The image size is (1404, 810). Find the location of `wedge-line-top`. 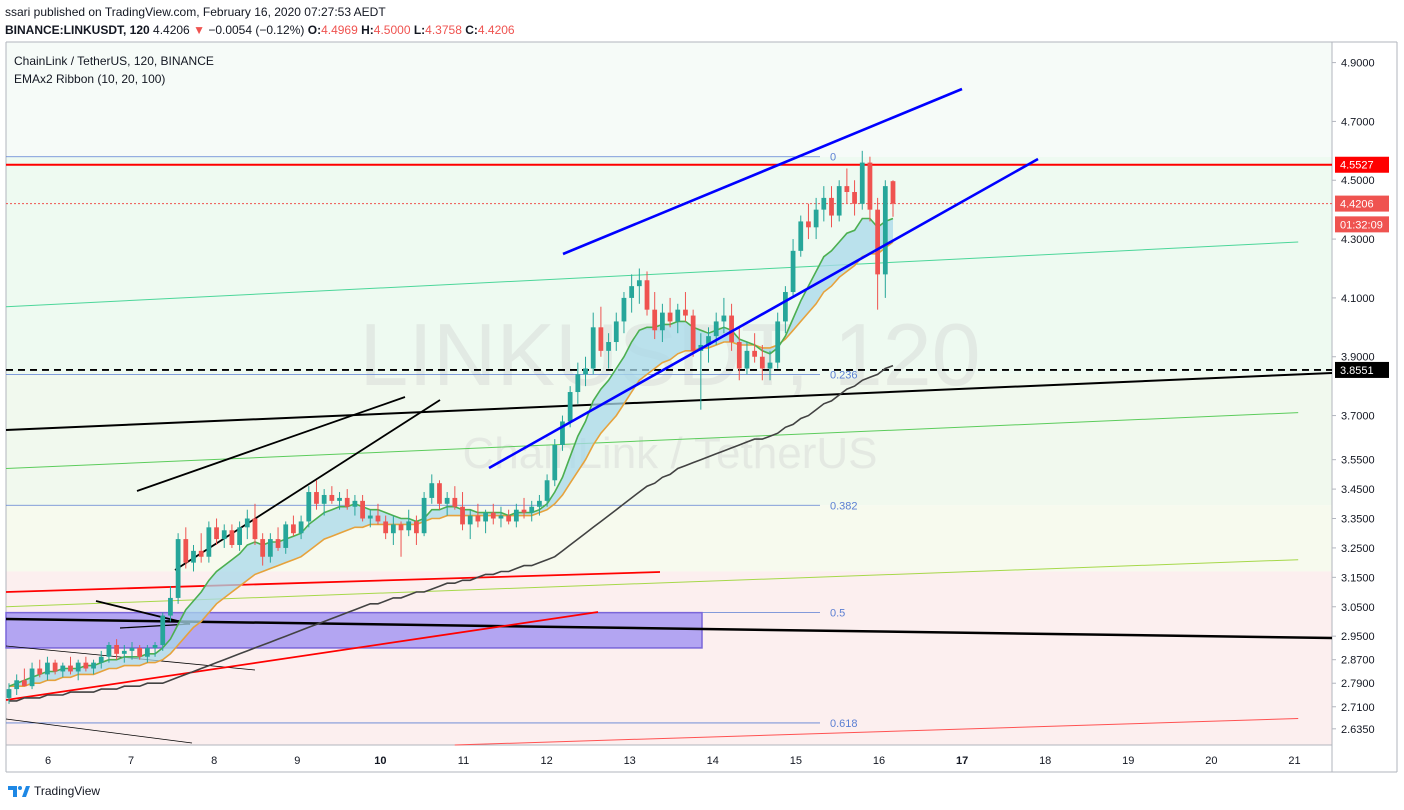

wedge-line-top is located at coordinates (271, 444).